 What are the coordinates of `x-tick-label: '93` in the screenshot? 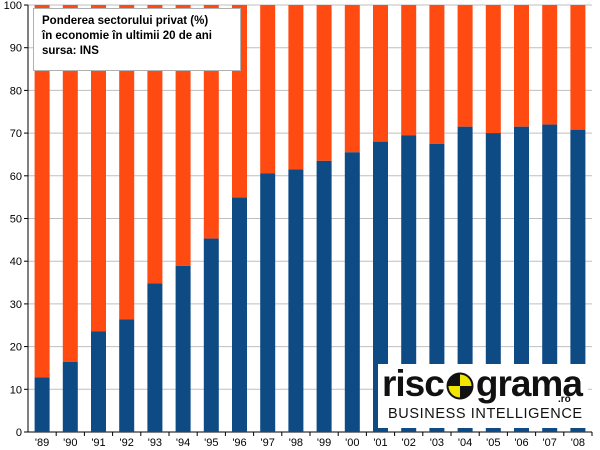 It's located at (155, 443).